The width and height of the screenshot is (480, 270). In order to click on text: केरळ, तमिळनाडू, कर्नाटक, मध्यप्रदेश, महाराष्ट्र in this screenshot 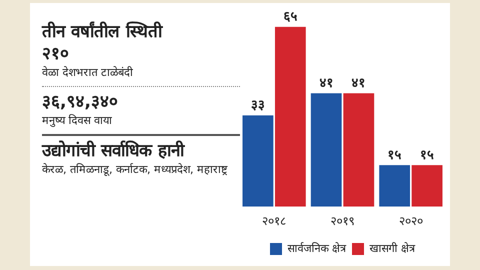, I will do `click(135, 169)`.